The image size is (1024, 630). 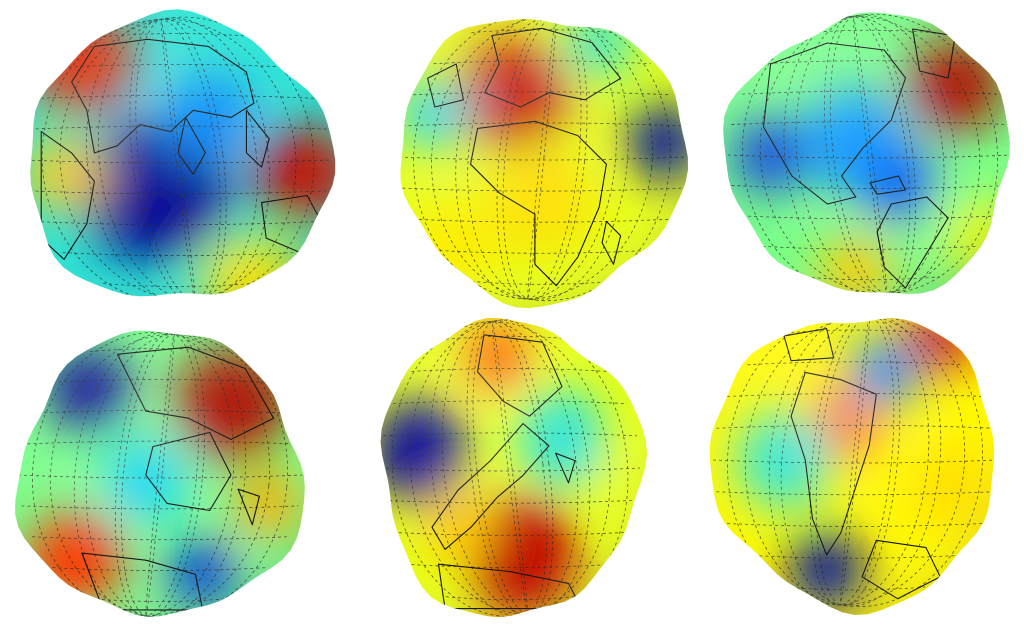 I want to click on globe-pacific-australia-view, so click(x=160, y=473).